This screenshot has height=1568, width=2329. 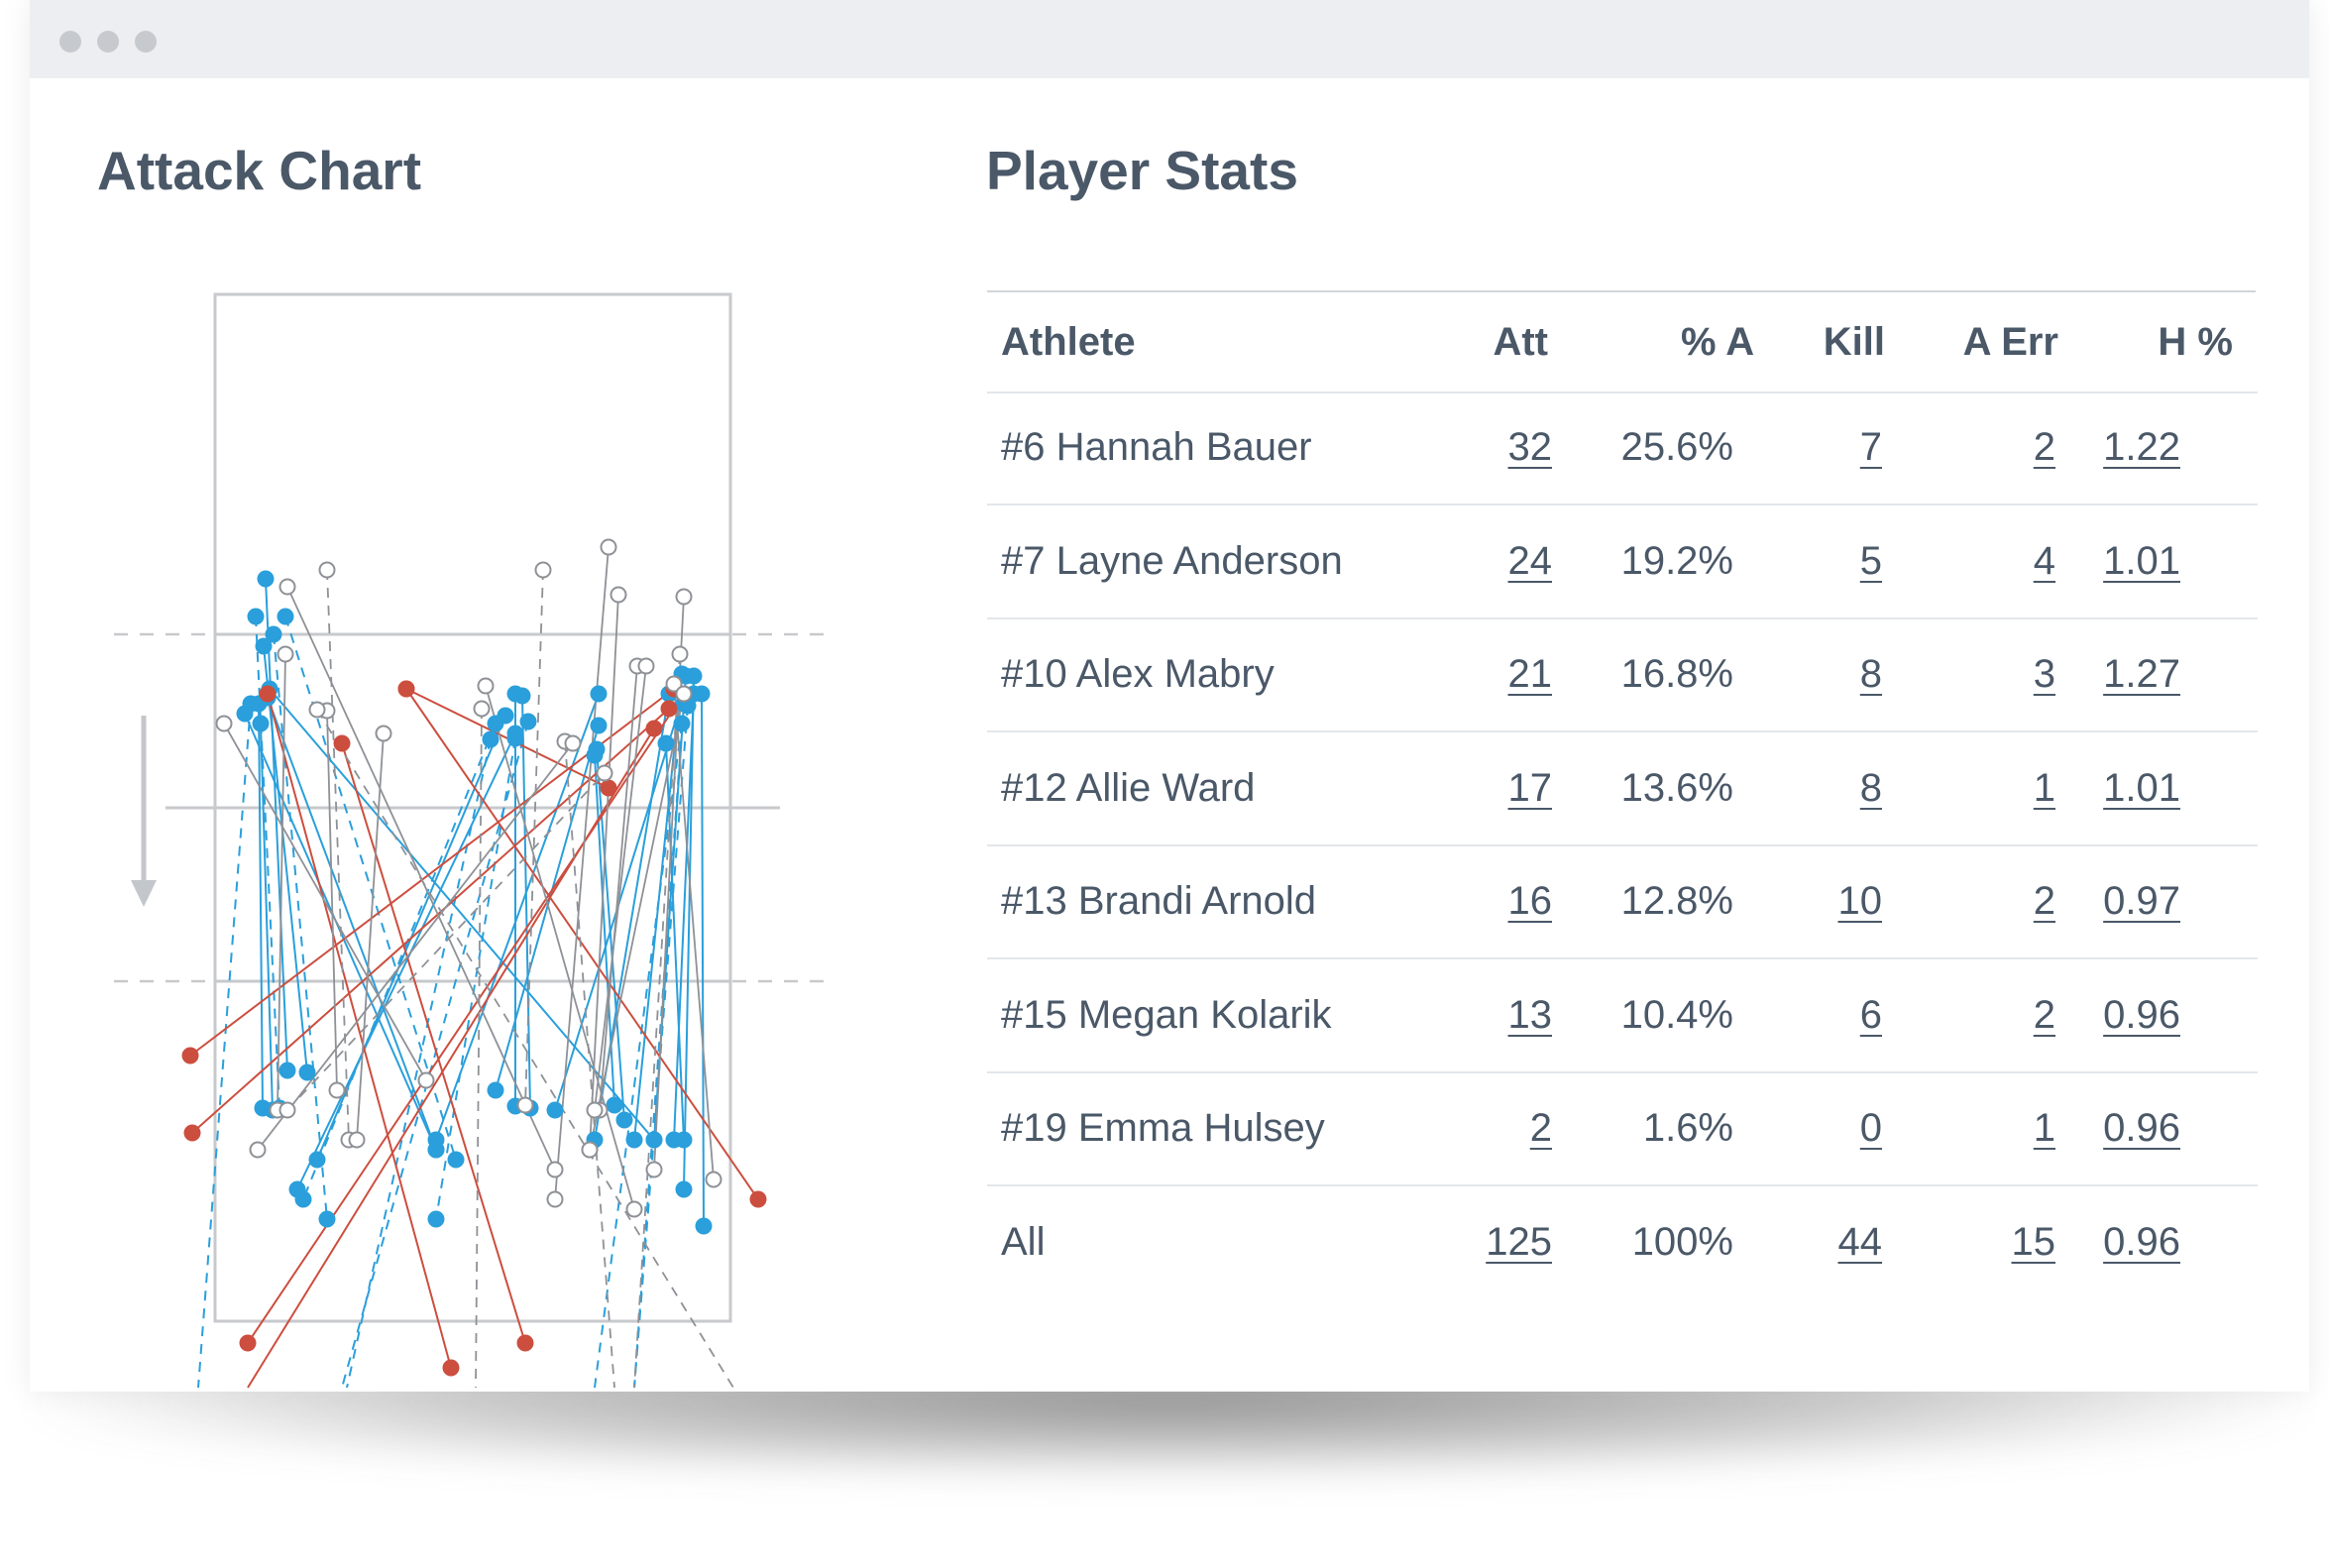 What do you see at coordinates (1519, 1241) in the screenshot?
I see `att-value-link: 125` at bounding box center [1519, 1241].